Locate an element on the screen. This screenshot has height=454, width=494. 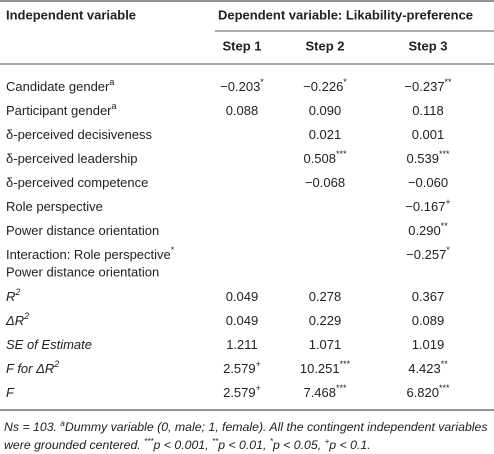
footnote-sup: ** is located at coordinates (215, 441).